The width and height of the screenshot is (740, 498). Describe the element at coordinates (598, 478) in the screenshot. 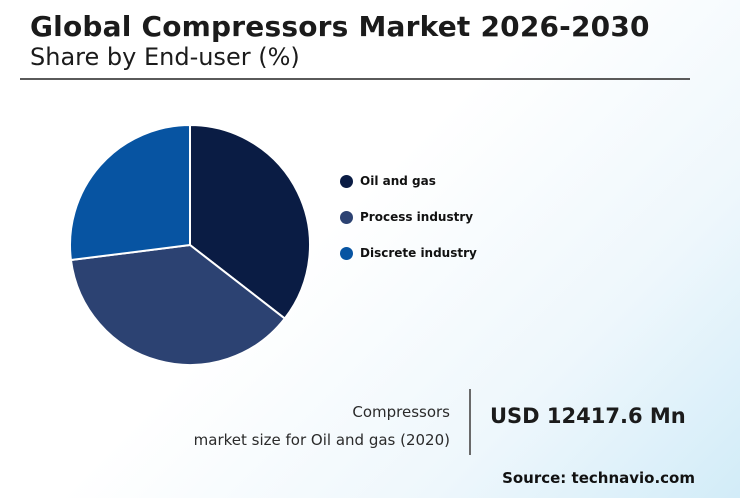

I see `source-credit: Source: technavio.com` at that location.